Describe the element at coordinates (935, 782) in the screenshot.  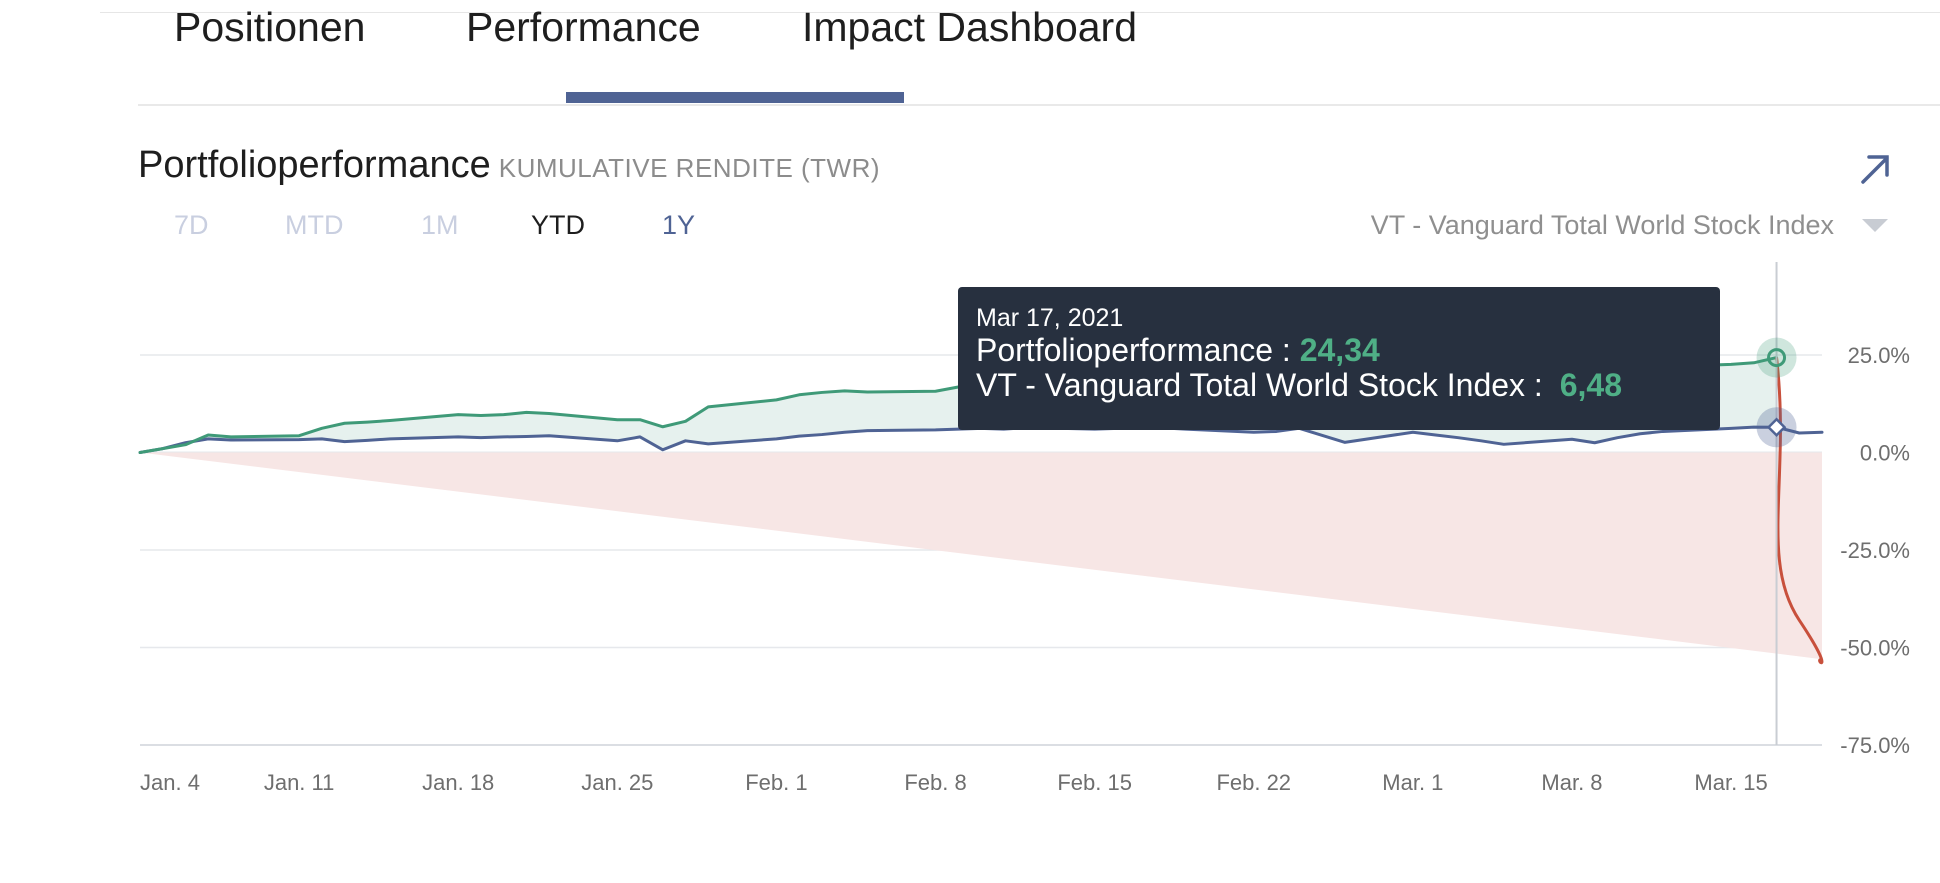
I see `x-tick-label: Feb. 8` at that location.